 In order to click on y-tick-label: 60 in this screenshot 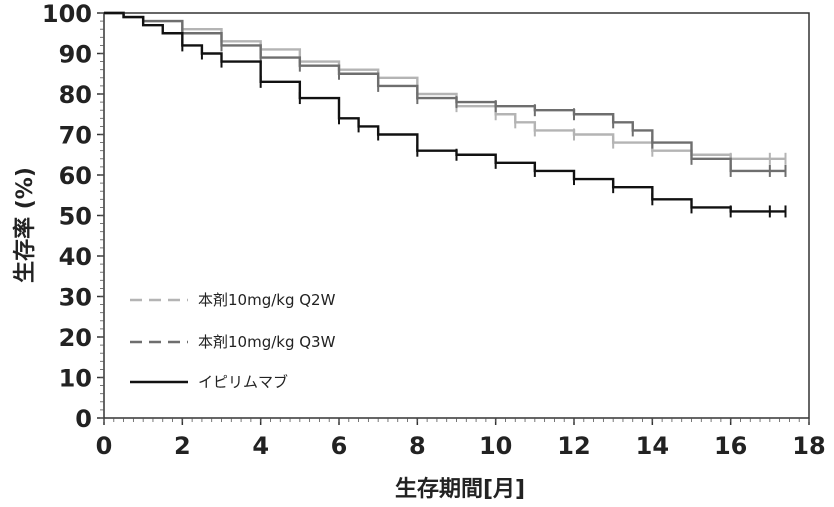, I will do `click(75, 176)`.